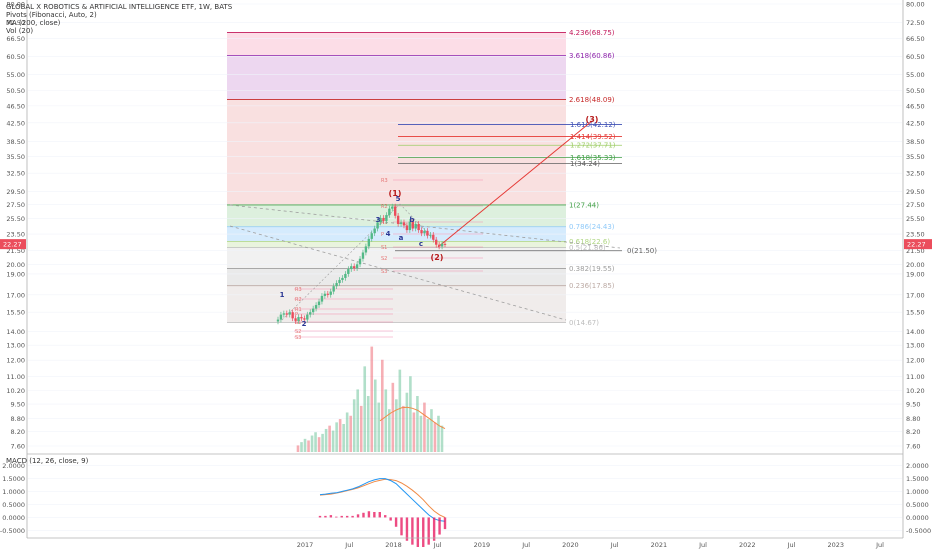 This screenshot has width=932, height=550. Describe the element at coordinates (917, 479) in the screenshot. I see `macd-tick-label: 1.5000` at that location.